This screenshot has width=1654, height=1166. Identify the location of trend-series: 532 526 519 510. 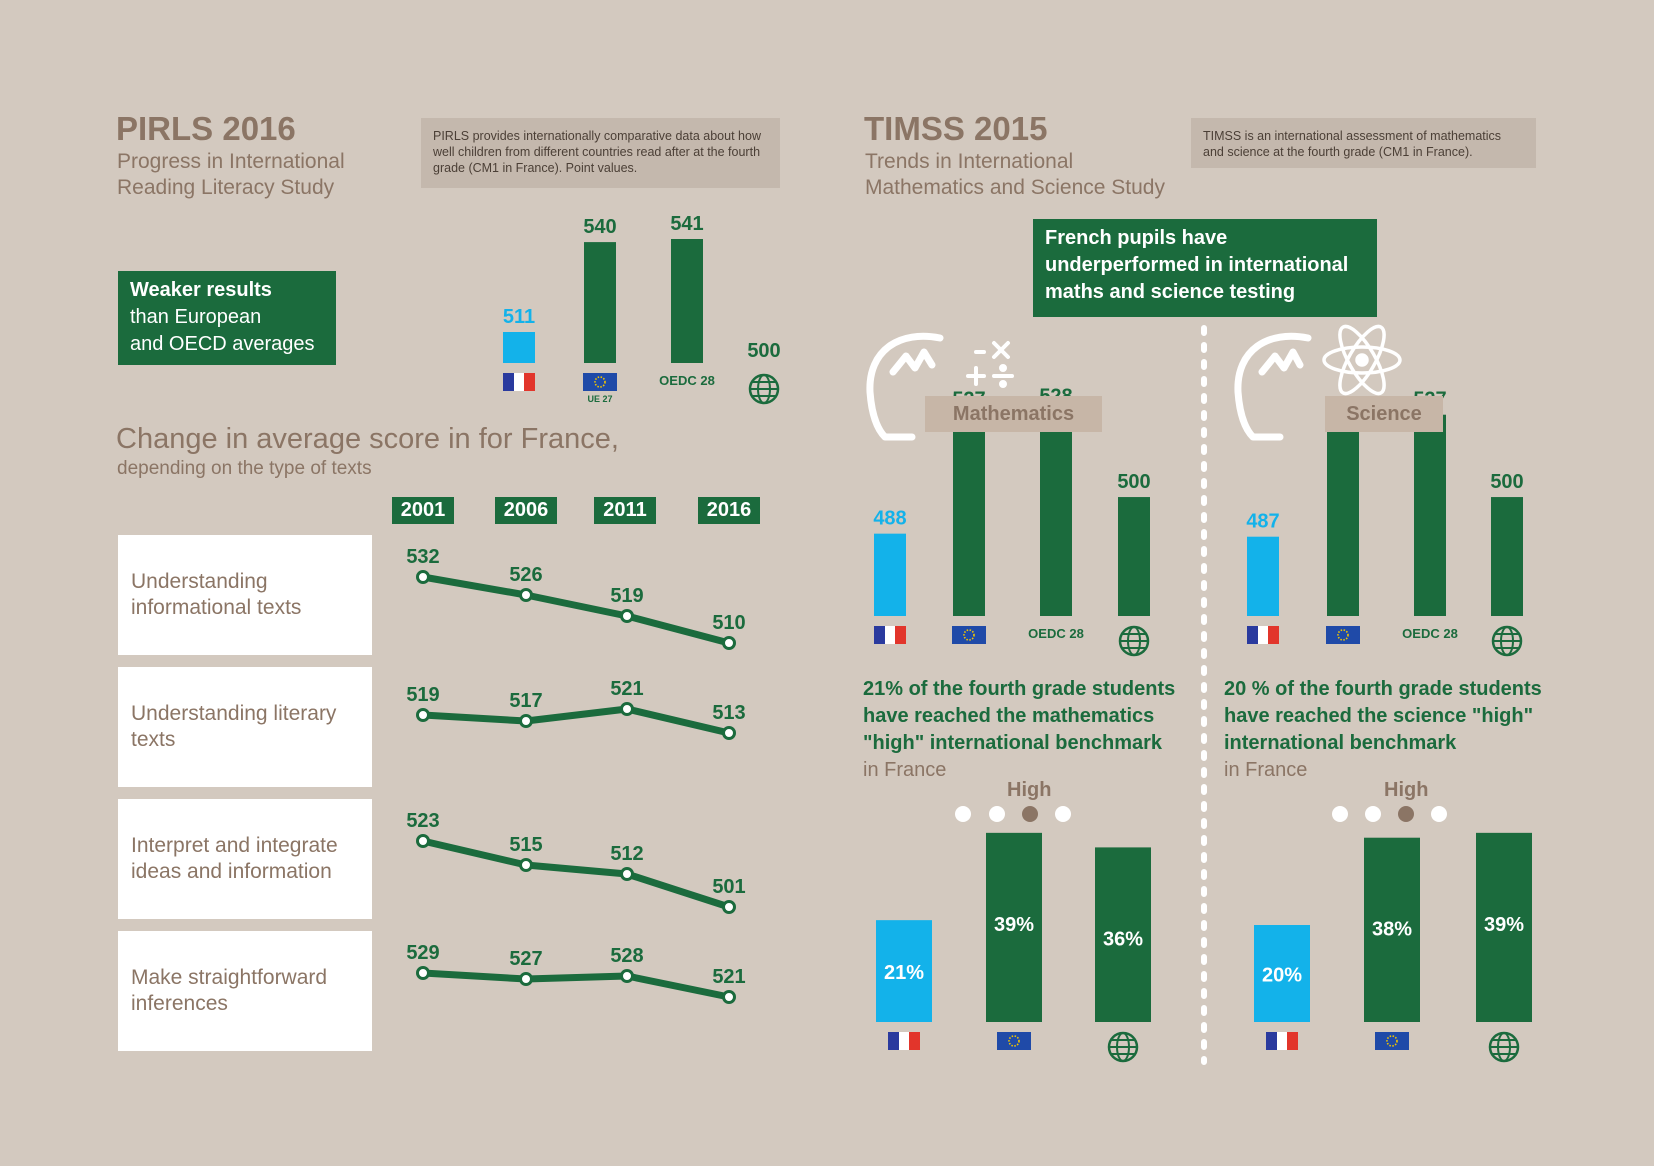
(576, 598).